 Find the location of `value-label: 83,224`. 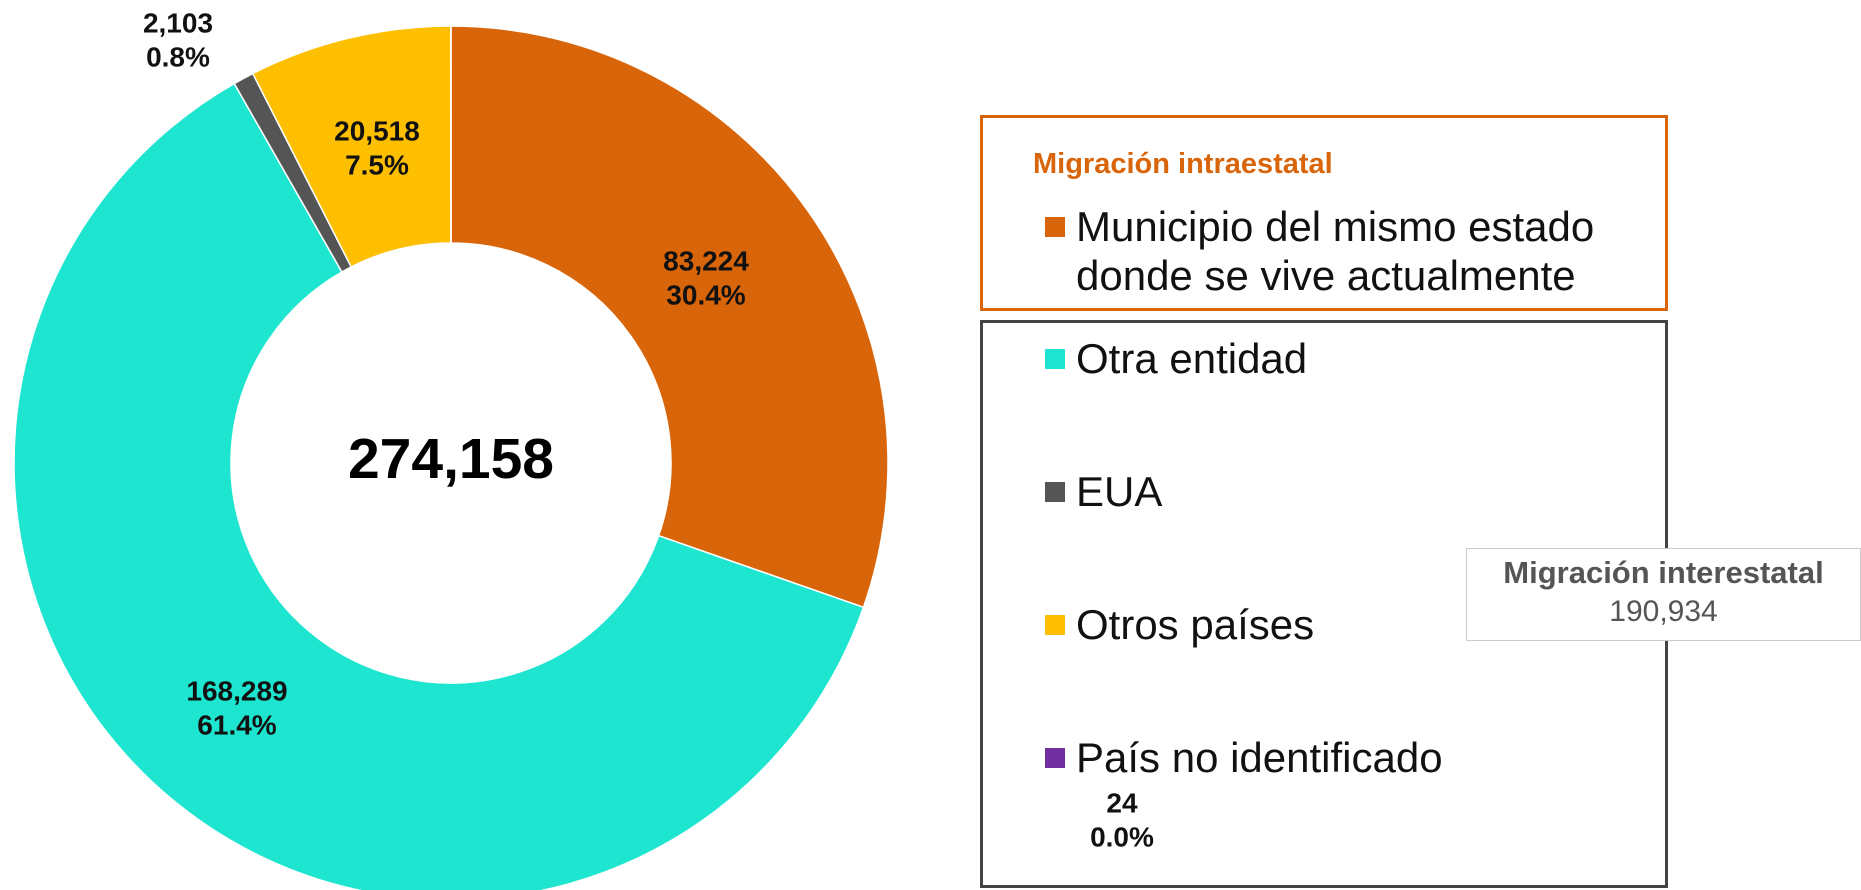

value-label: 83,224 is located at coordinates (706, 260).